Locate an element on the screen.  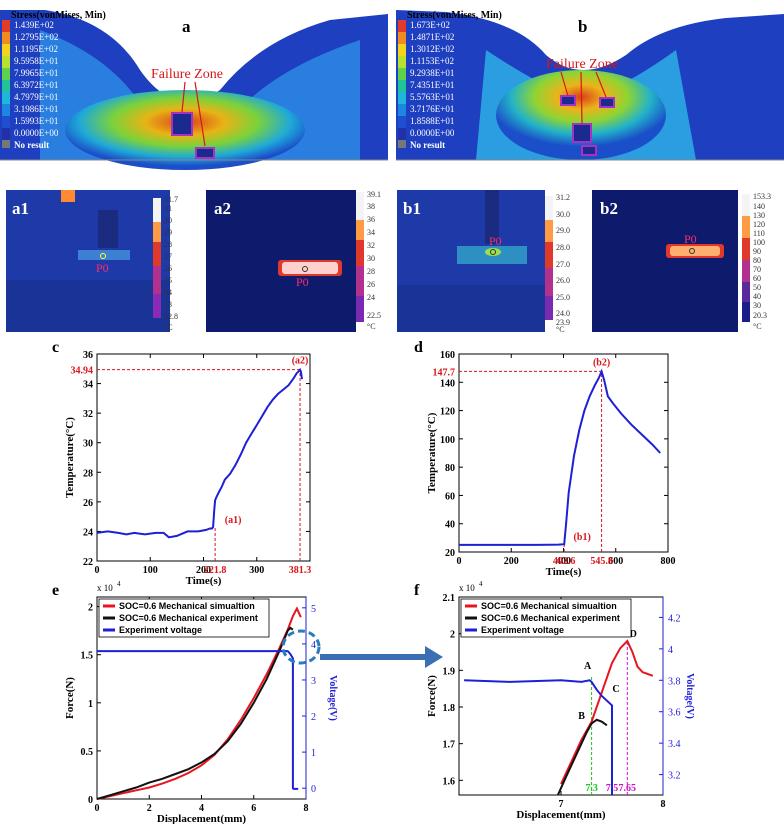
scale-tick: 32 is located at coordinates (371, 245).